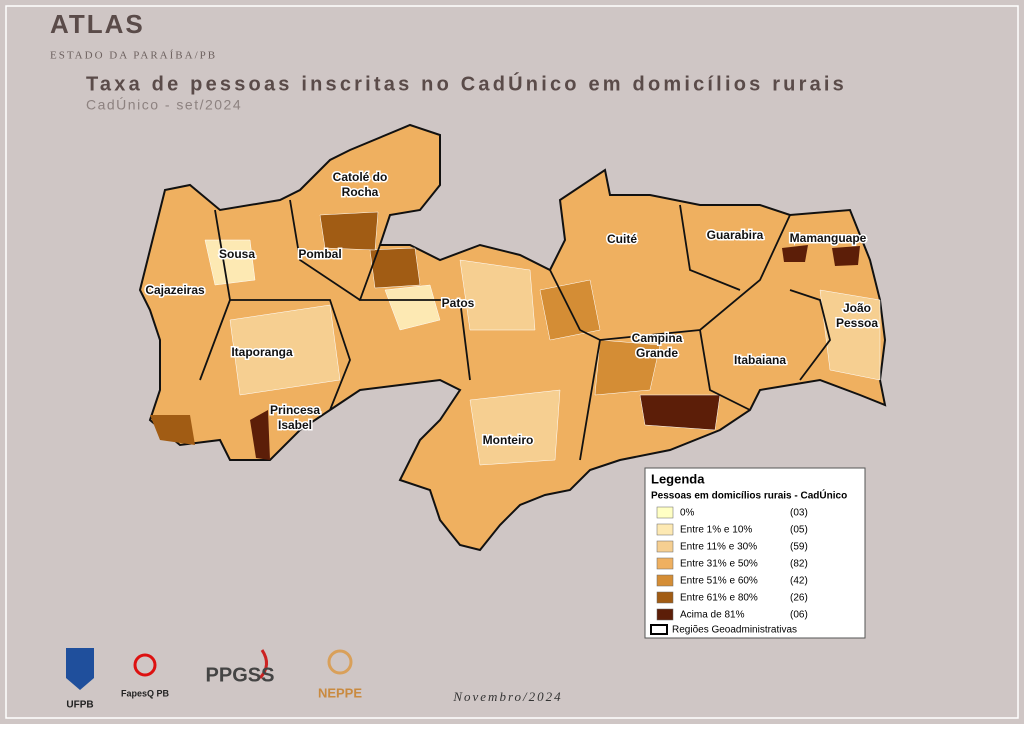 Image resolution: width=1024 pixels, height=729 pixels. Describe the element at coordinates (799, 598) in the screenshot. I see `legend-count: (26)` at that location.